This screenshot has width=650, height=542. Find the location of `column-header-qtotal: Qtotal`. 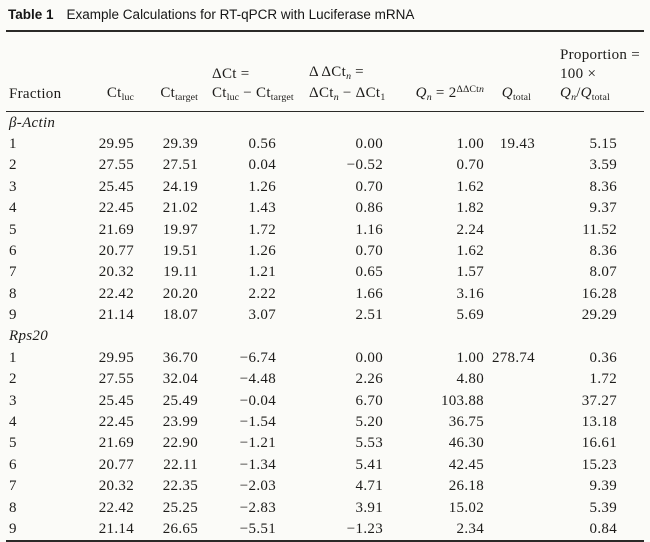

column-header-qtotal: Qtotal is located at coordinates (509, 71).